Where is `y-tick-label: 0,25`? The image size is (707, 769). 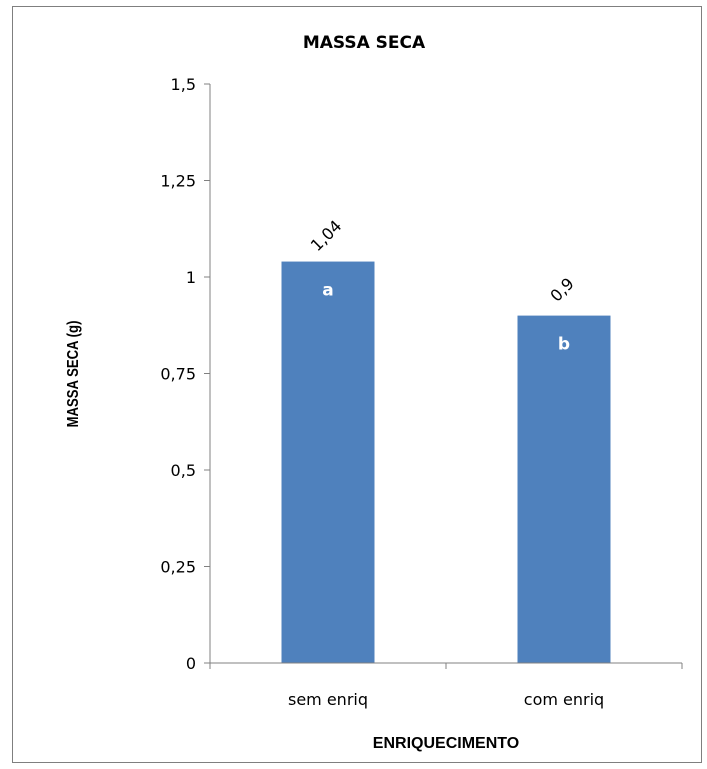 y-tick-label: 0,25 is located at coordinates (178, 567).